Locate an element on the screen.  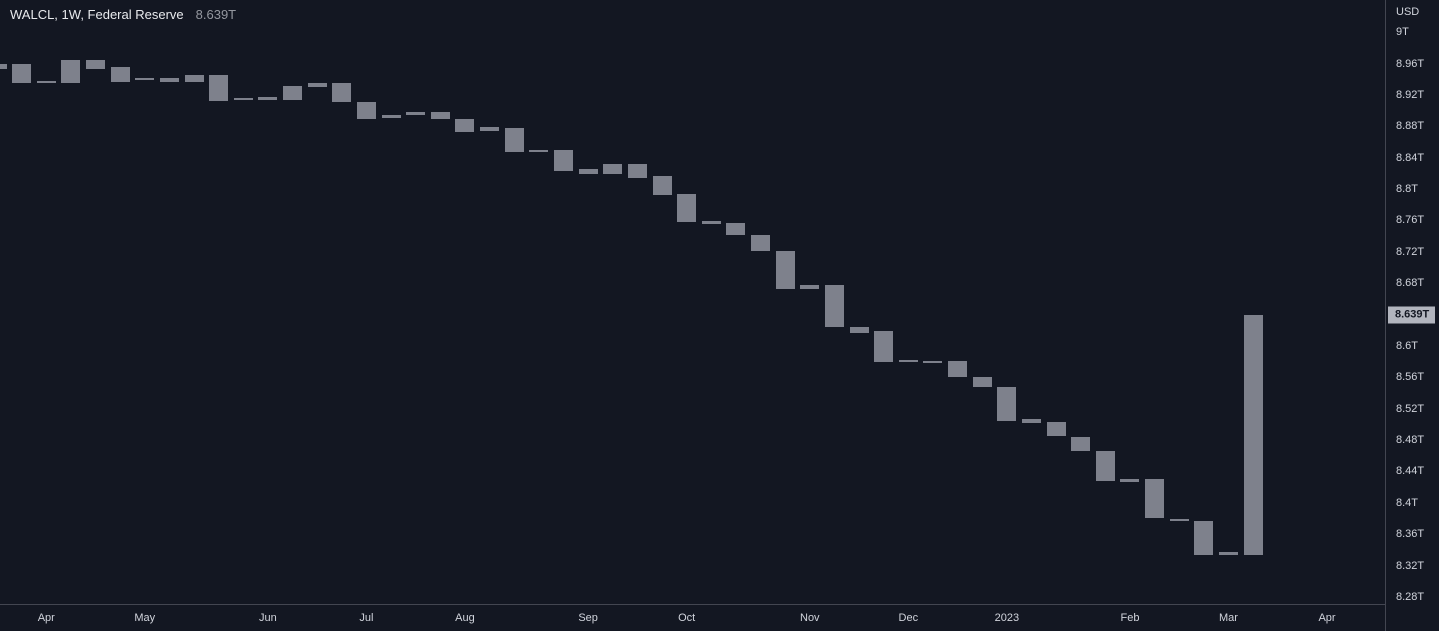
price-tick-label: 8.44T is located at coordinates (1410, 471).